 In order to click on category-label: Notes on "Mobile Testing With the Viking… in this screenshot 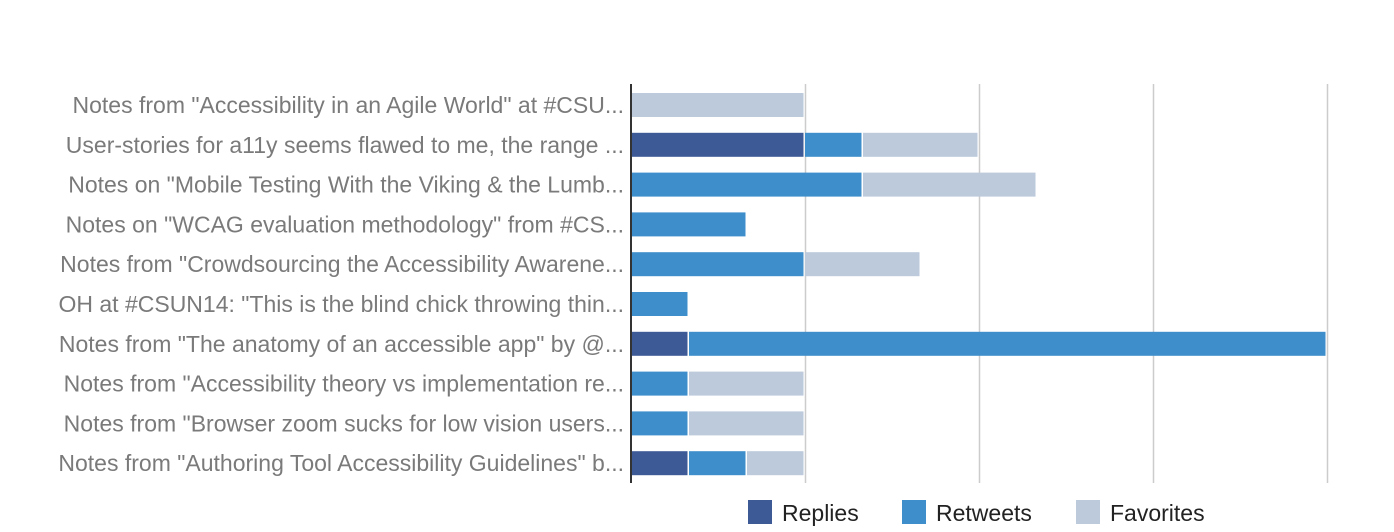, I will do `click(346, 185)`.